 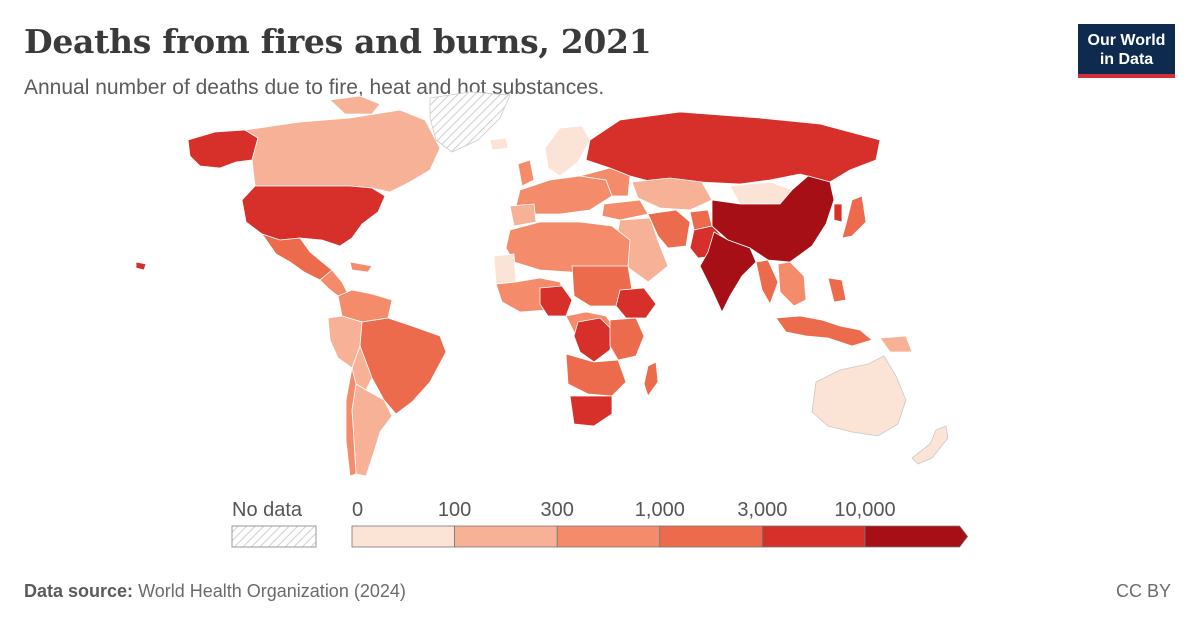 I want to click on region-southern-africa, so click(x=596, y=375).